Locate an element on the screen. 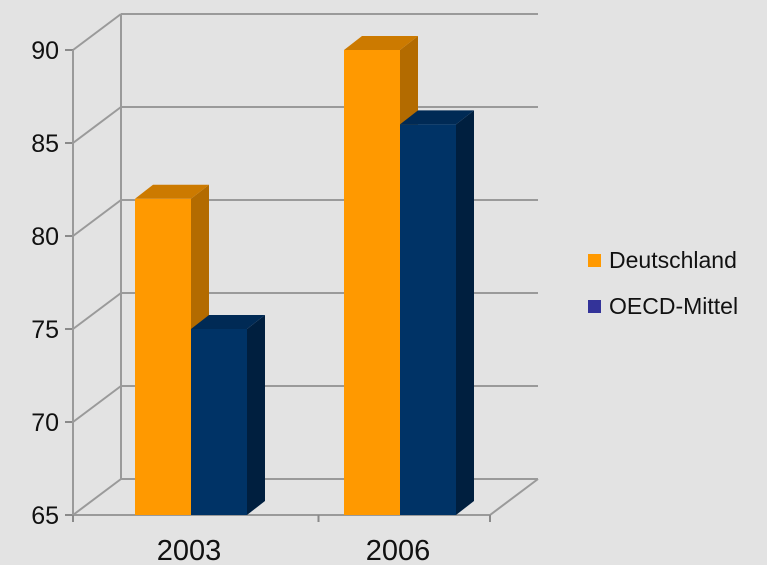 The width and height of the screenshot is (767, 565). ytick-label-1: 70 is located at coordinates (45, 423).